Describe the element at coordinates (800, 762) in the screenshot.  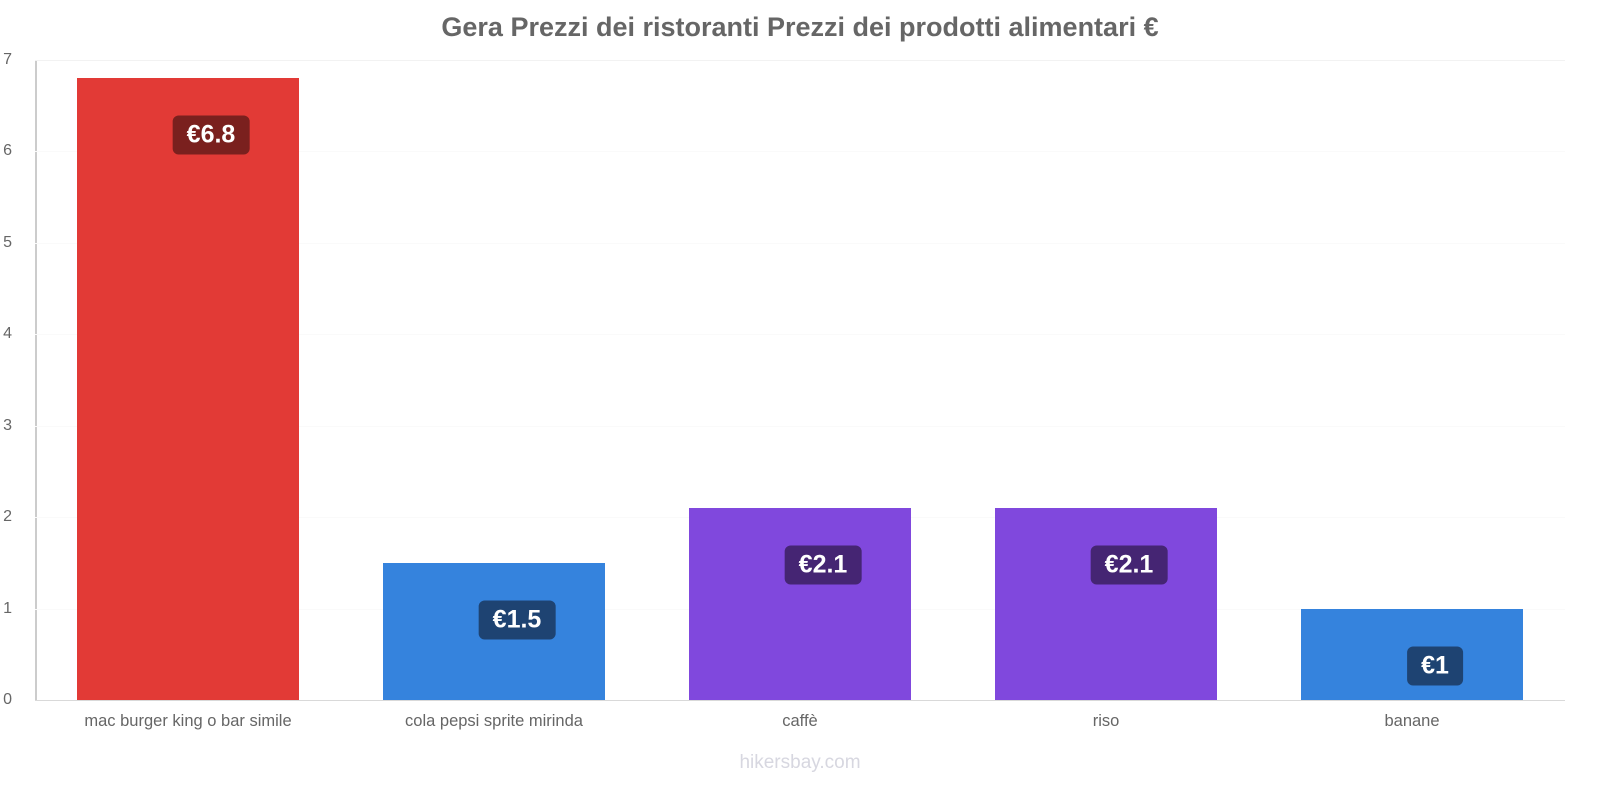
I see `footer-watermark: hikersbay.com` at that location.